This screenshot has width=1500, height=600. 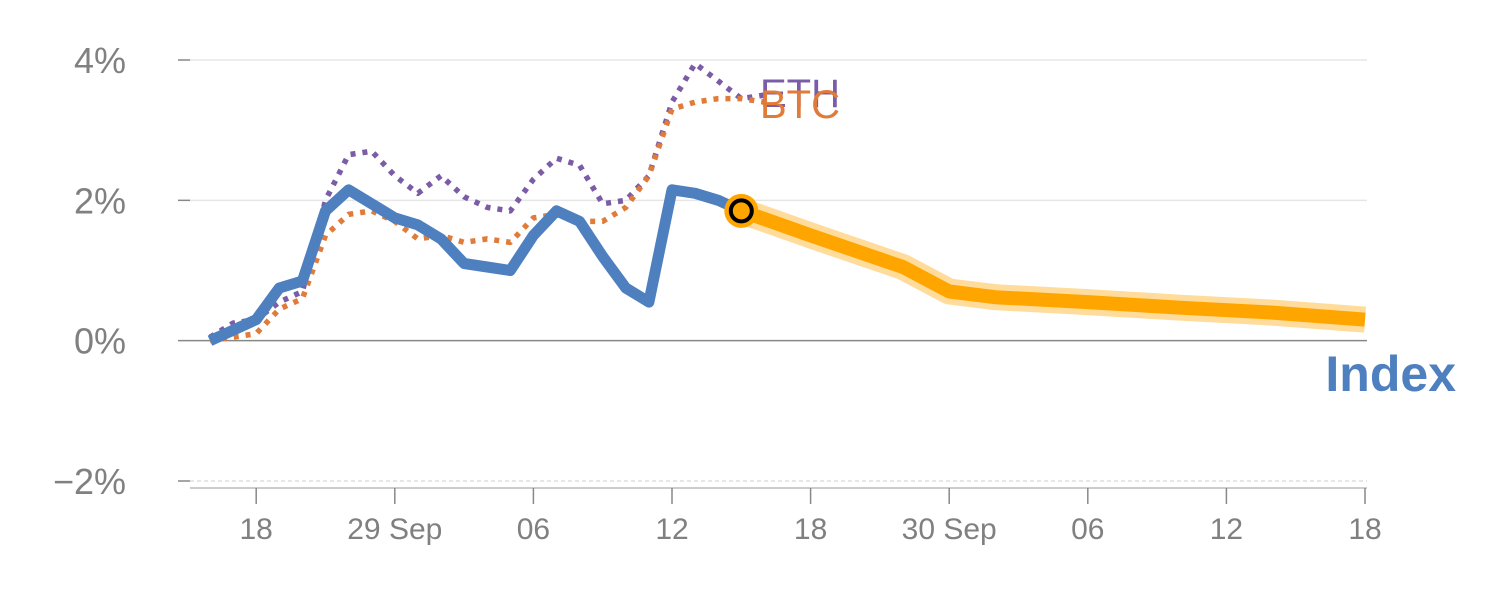 What do you see at coordinates (1390, 374) in the screenshot?
I see `index-label: Index` at bounding box center [1390, 374].